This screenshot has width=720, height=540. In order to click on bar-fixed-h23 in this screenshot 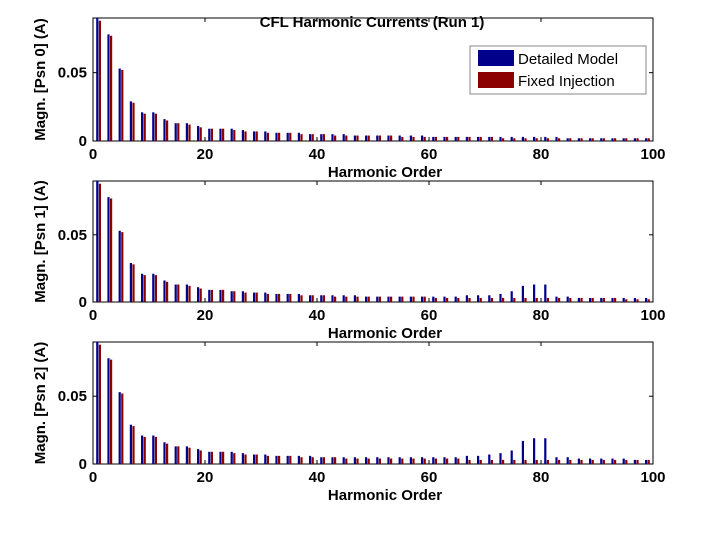, I will do `click(223, 295)`.